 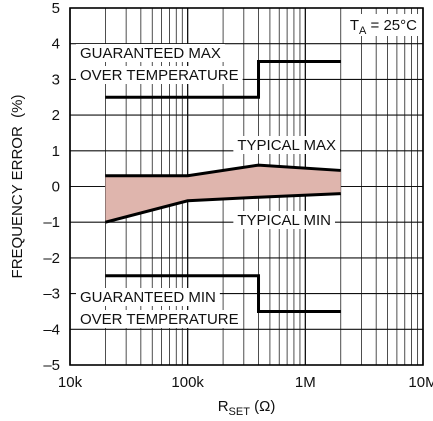 I want to click on y-tick-label: 3, so click(x=56, y=79).